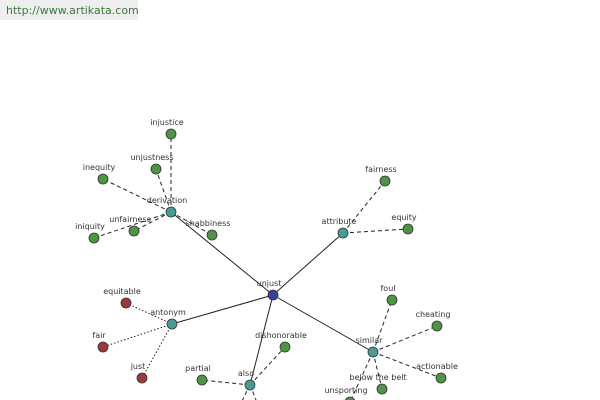  I want to click on node-label: cheating, so click(433, 314).